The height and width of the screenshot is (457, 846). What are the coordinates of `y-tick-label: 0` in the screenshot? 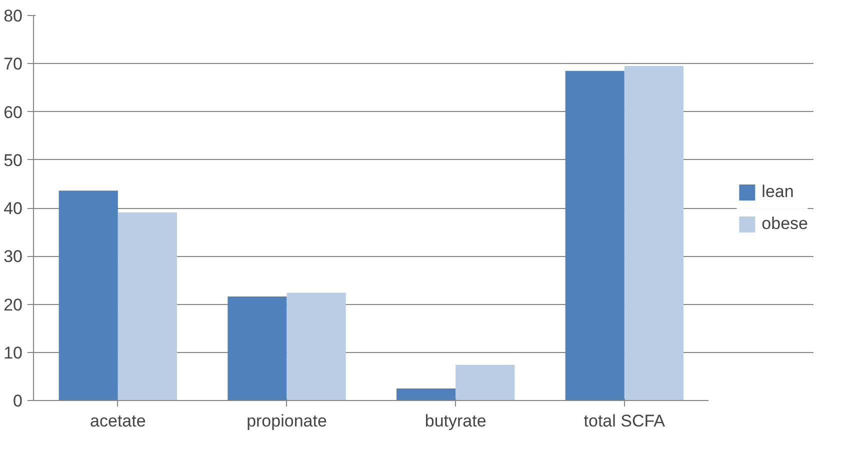 It's located at (18, 401).